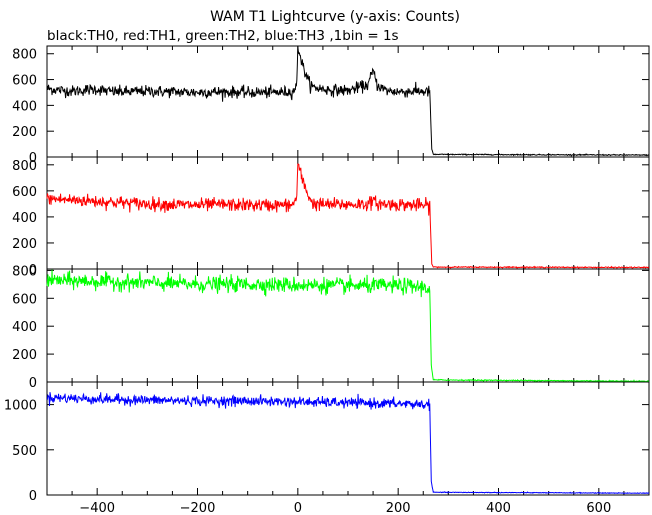  What do you see at coordinates (24, 327) in the screenshot?
I see `y-tick-label-th2-400: 400` at bounding box center [24, 327].